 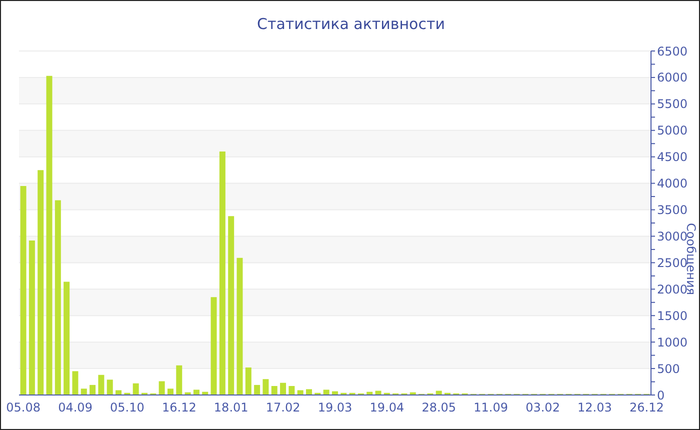 What do you see at coordinates (335, 407) in the screenshot?
I see `x-tick-label: 19.03` at bounding box center [335, 407].